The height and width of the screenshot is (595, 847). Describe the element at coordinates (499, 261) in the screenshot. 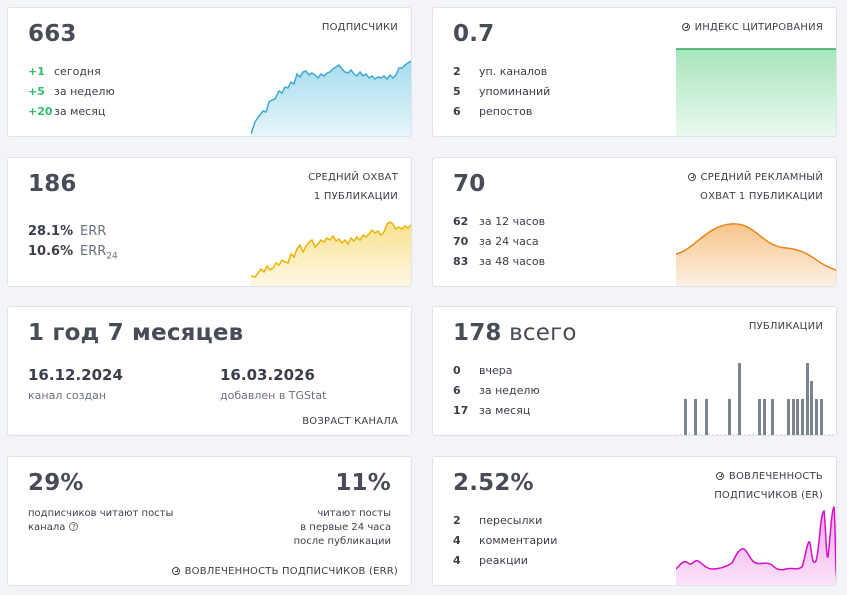

I see `stat-row: 83 за 48 часов` at that location.